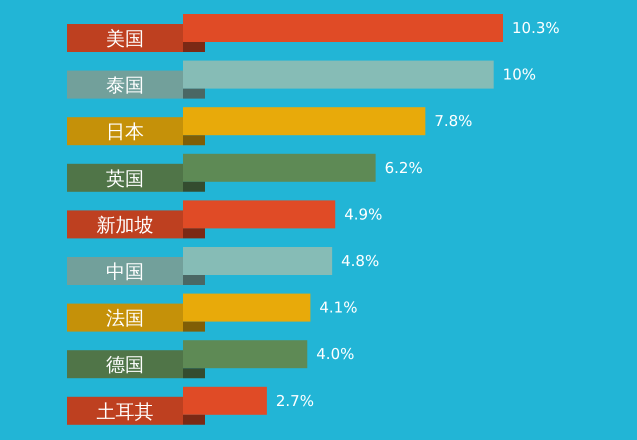 The height and width of the screenshot is (440, 637). Describe the element at coordinates (125, 39) in the screenshot. I see `y-tick-label: 美国` at that location.